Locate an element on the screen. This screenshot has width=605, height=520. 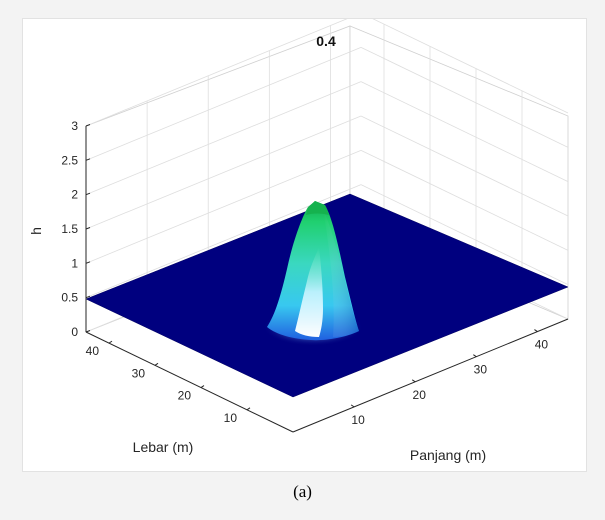
z-tick-label: 0.5 is located at coordinates (69, 298).